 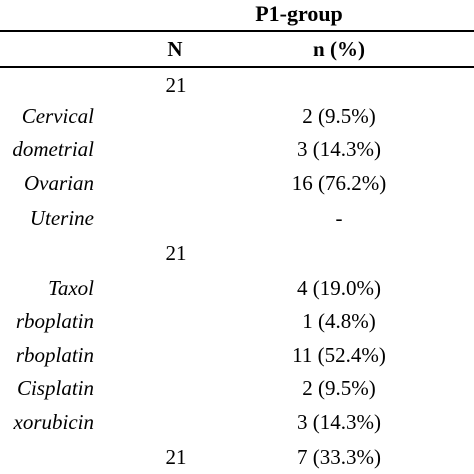 I want to click on cell-n-percent: 7 (33.3%), so click(x=339, y=457).